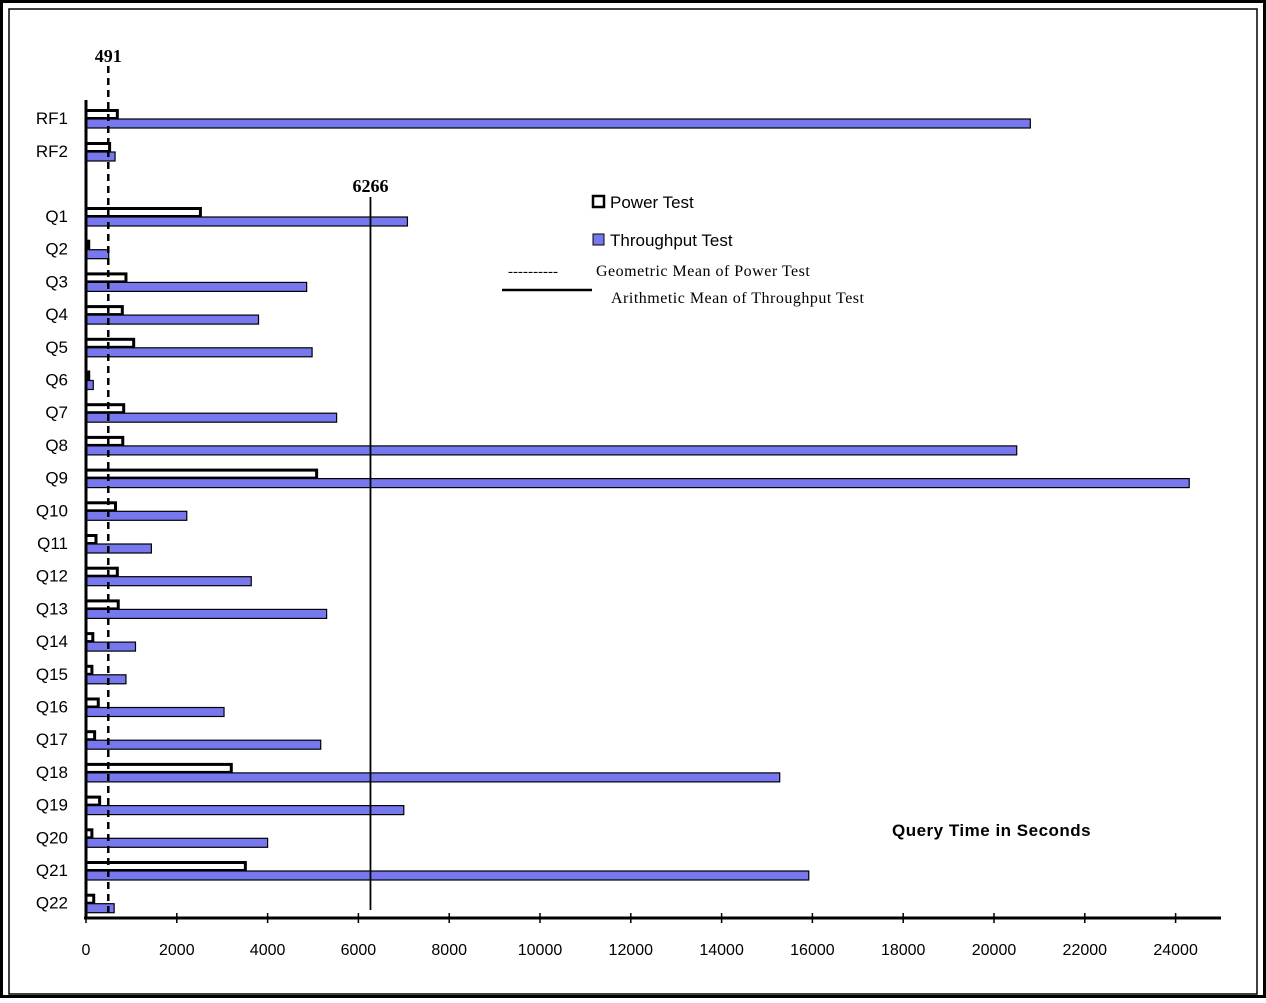 The image size is (1266, 1003). What do you see at coordinates (703, 271) in the screenshot?
I see `legend-geometric-label: Geometric Mean of Power Test` at bounding box center [703, 271].